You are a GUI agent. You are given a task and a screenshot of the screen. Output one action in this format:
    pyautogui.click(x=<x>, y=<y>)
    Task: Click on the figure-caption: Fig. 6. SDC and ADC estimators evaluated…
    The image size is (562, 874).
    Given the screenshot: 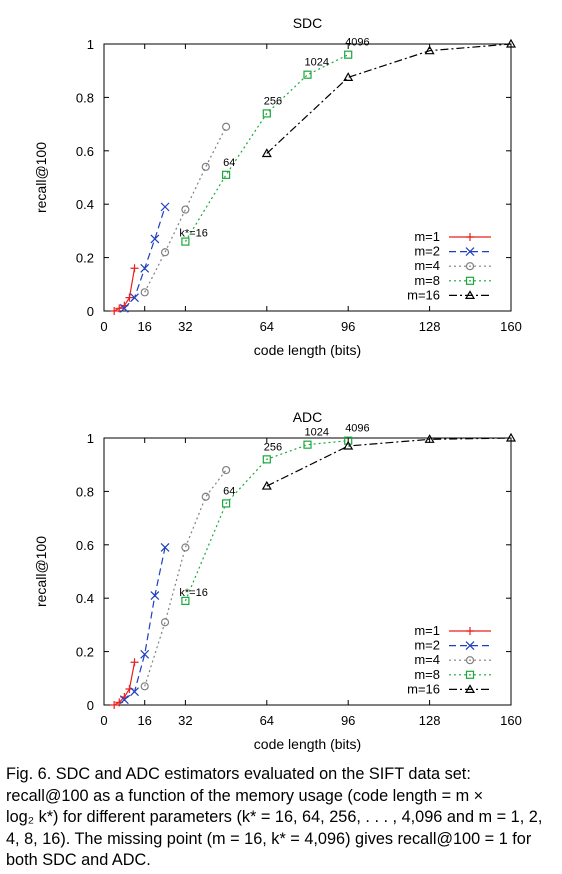 What is the action you would take?
    pyautogui.click(x=281, y=818)
    